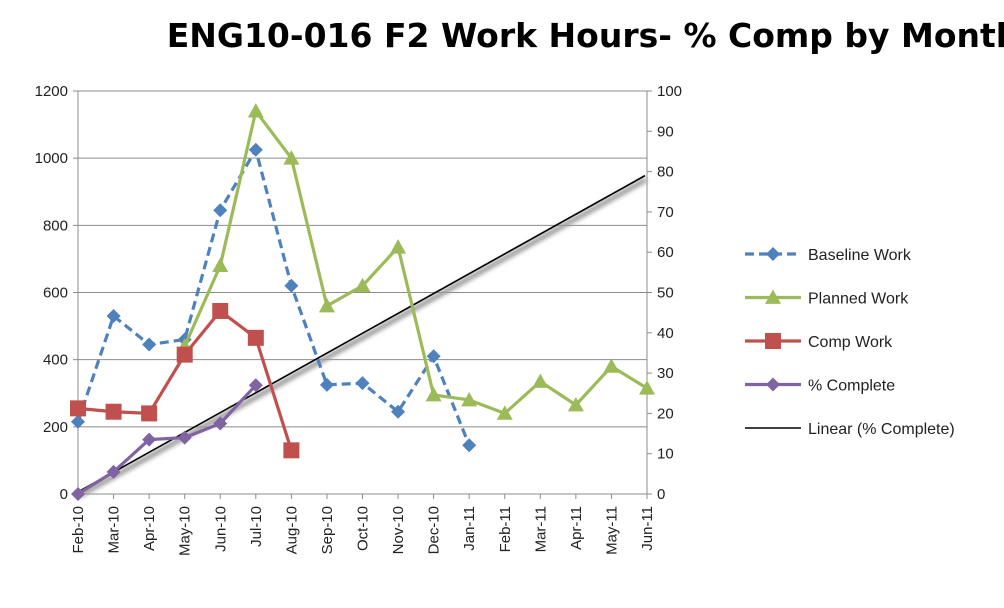  I want to click on series-line, so click(167, 440).